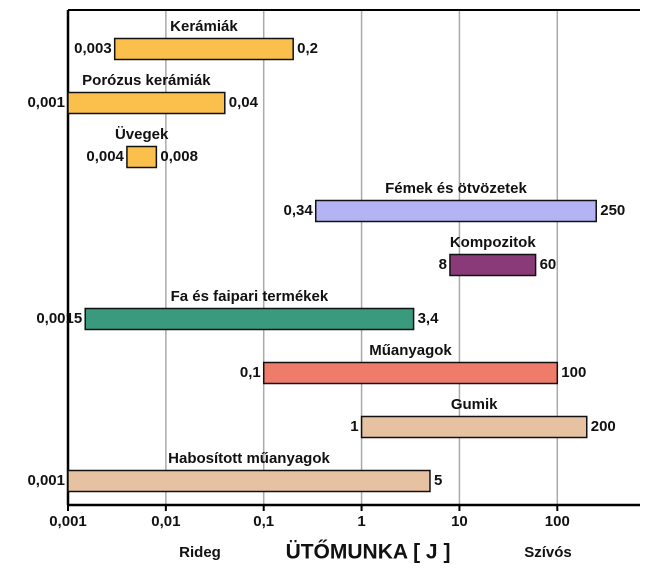 The image size is (645, 572). Describe the element at coordinates (603, 426) in the screenshot. I see `value-label: 200` at that location.